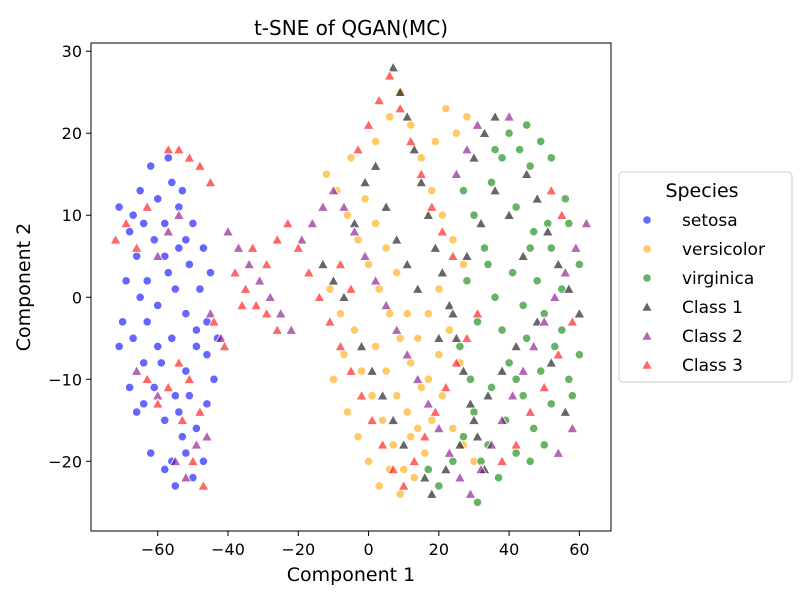  I want to click on x-tick-label: 0, so click(368, 549).